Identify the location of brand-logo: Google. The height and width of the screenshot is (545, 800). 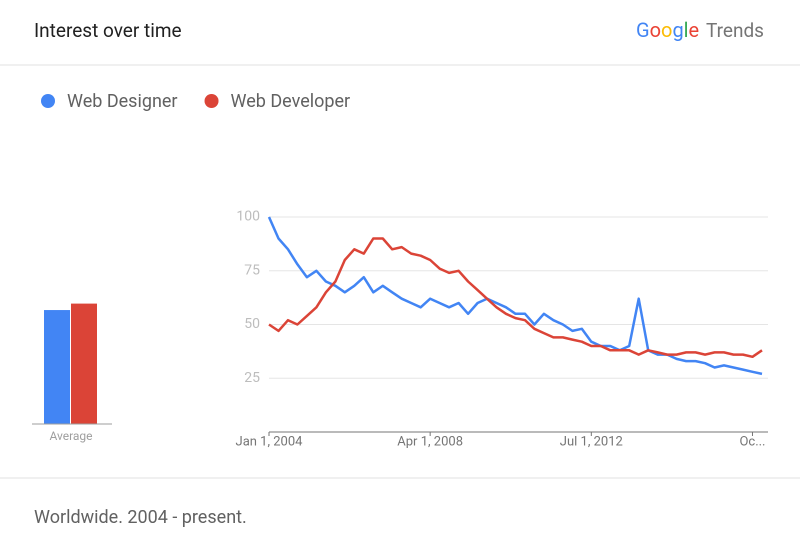
(667, 30).